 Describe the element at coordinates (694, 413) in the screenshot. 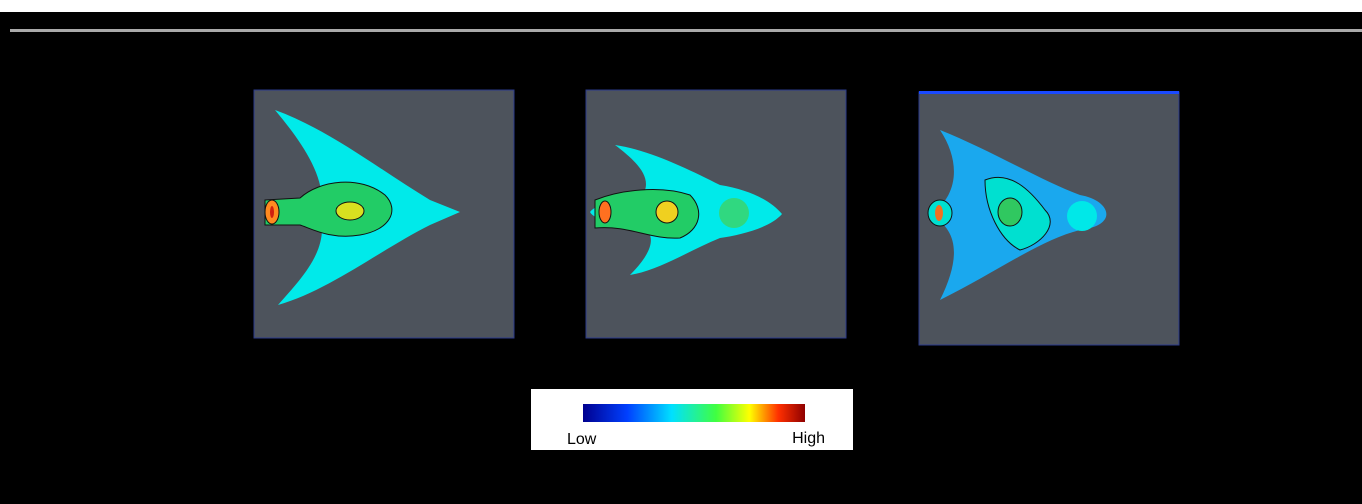

I see `colorbar-gradient` at that location.